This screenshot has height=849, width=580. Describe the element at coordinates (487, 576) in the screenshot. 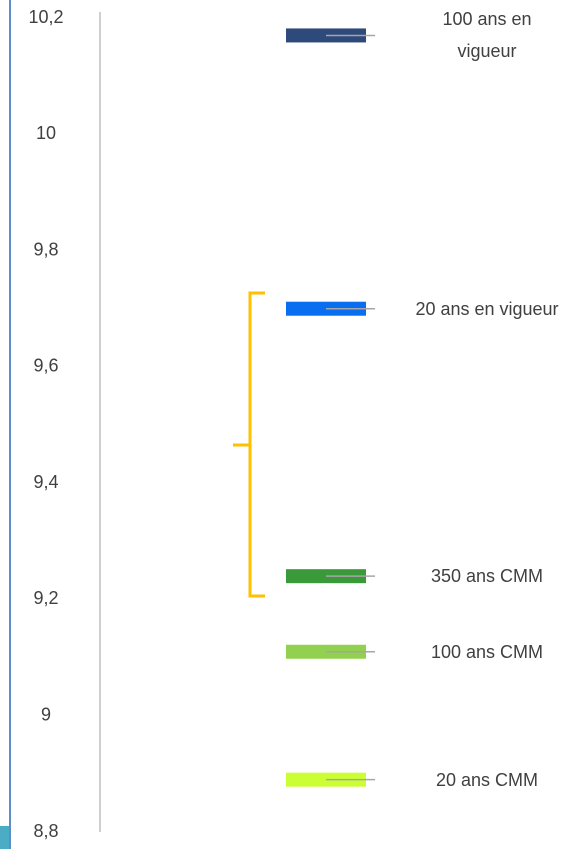

I see `series-label: 350 ans CMM` at that location.